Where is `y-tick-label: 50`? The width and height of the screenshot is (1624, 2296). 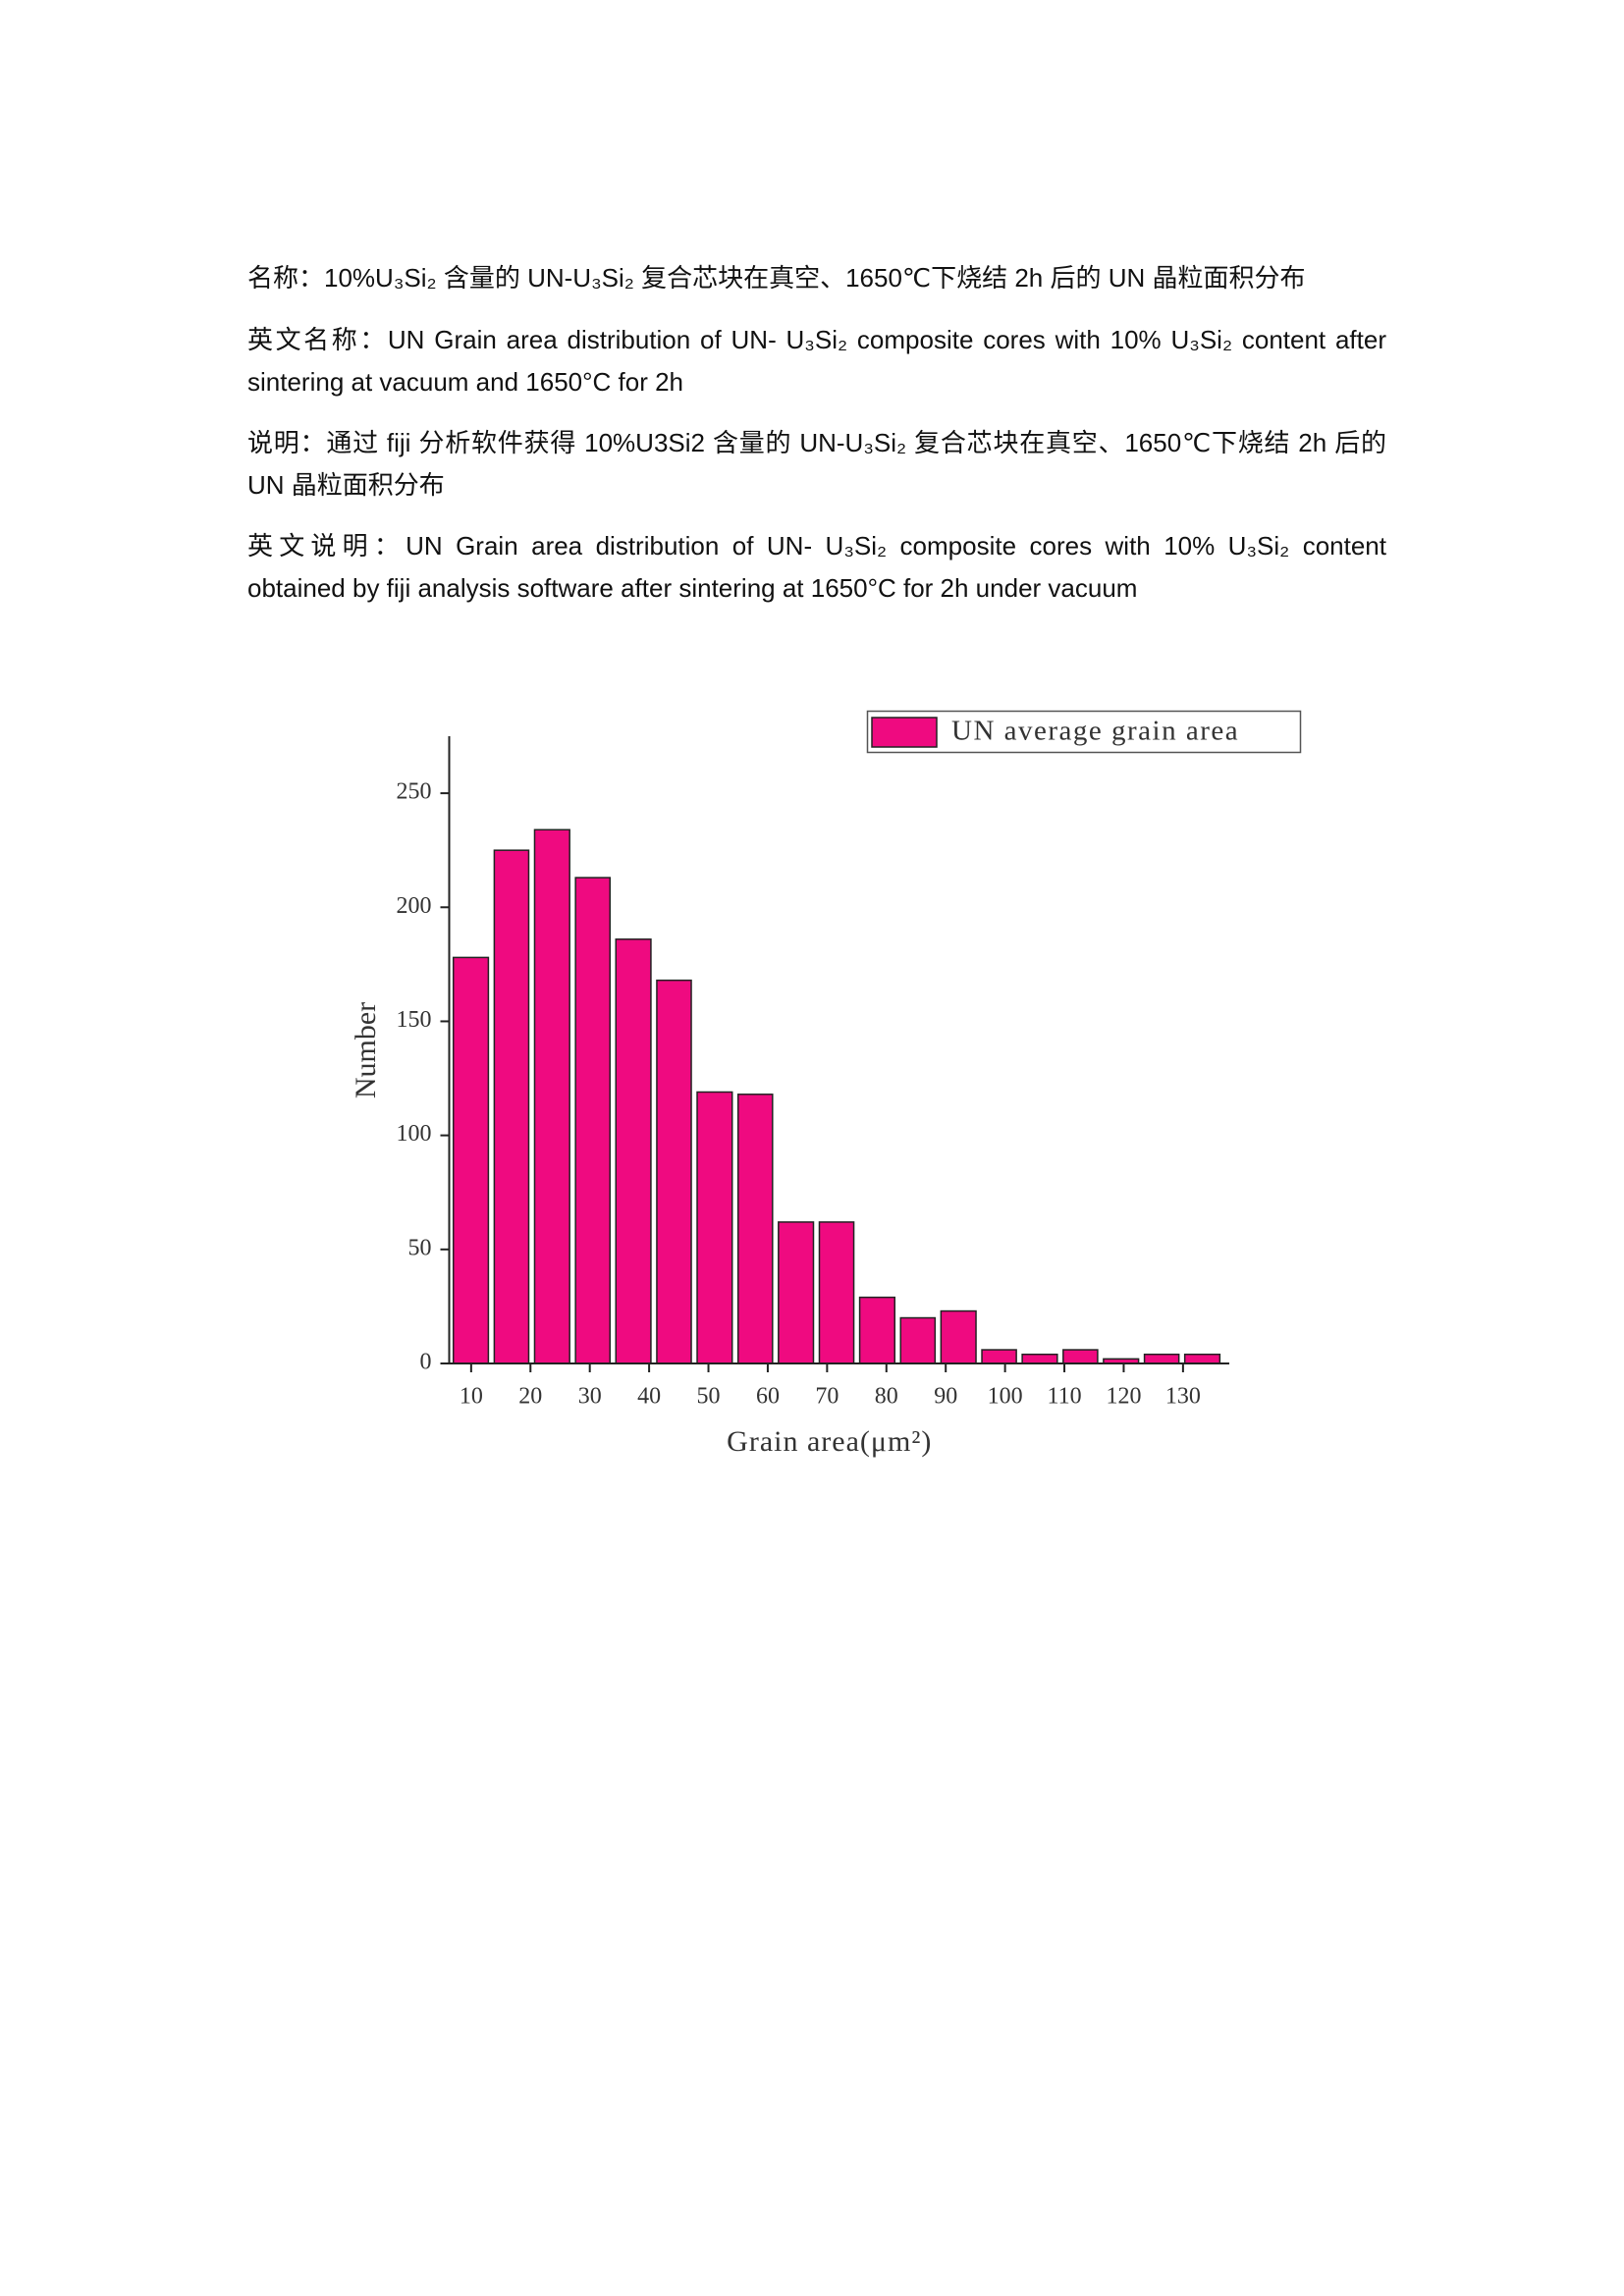
y-tick-label: 50 is located at coordinates (420, 1247).